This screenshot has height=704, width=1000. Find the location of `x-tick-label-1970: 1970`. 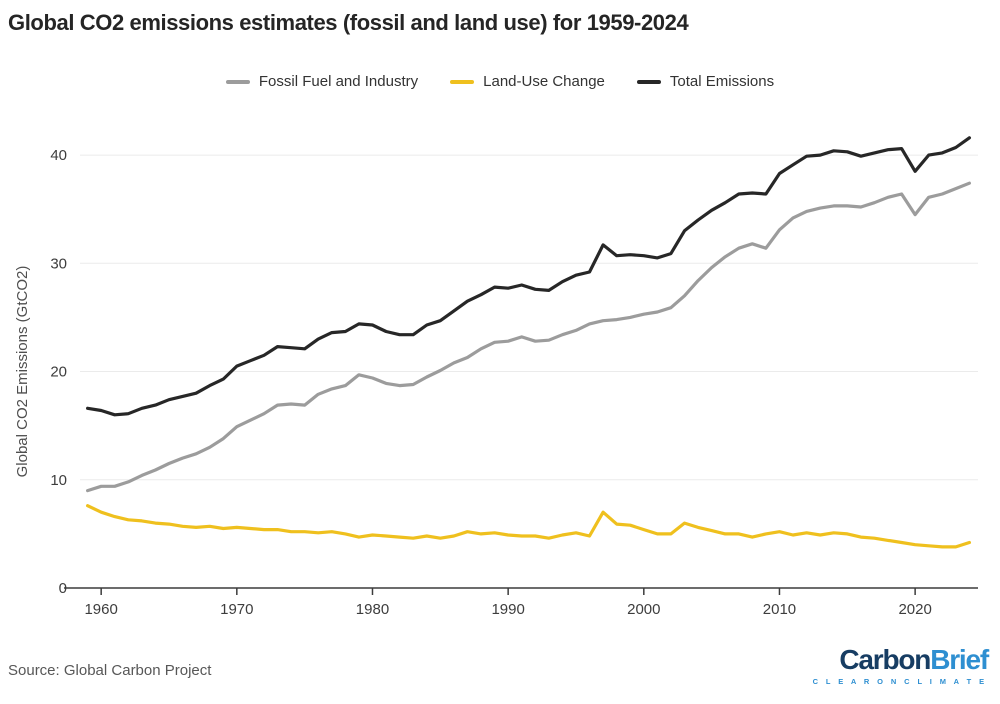

x-tick-label-1970: 1970 is located at coordinates (236, 609).